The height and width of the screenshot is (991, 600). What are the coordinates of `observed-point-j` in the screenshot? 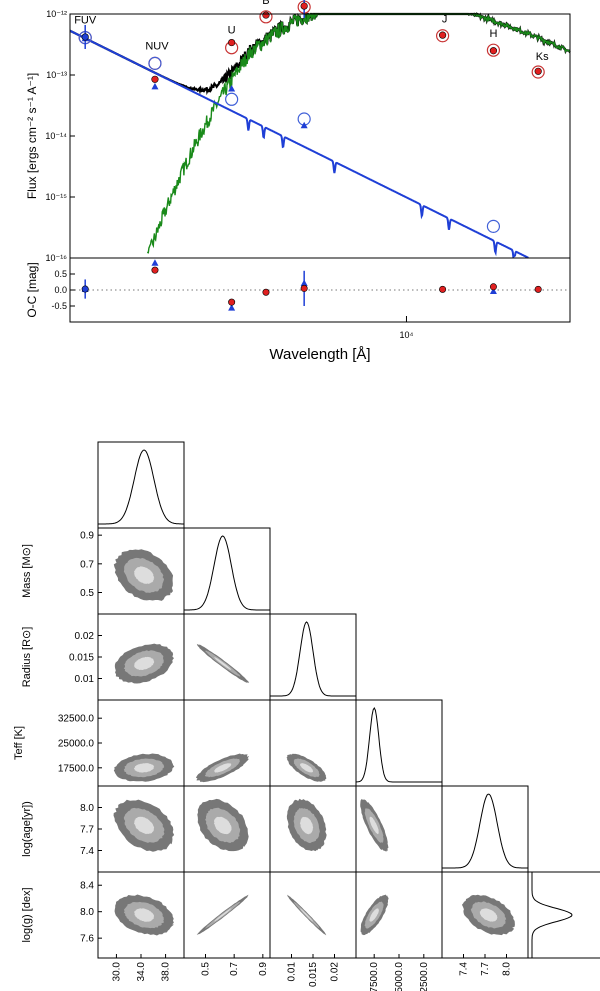 It's located at (442, 35).